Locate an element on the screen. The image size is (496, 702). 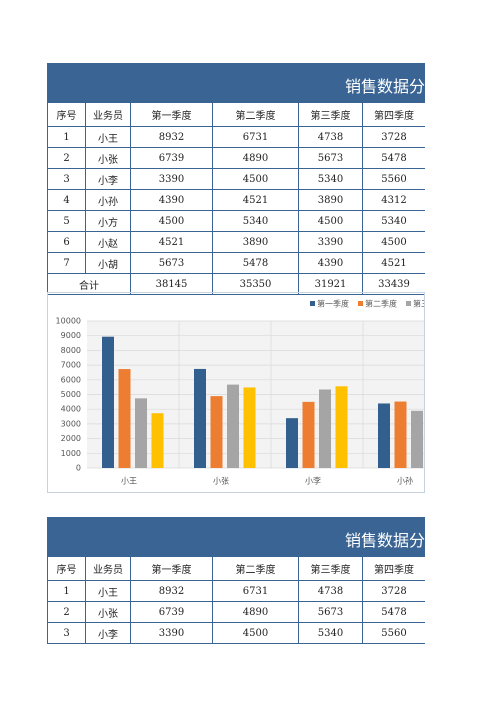
total-cell: 33439 is located at coordinates (393, 284).